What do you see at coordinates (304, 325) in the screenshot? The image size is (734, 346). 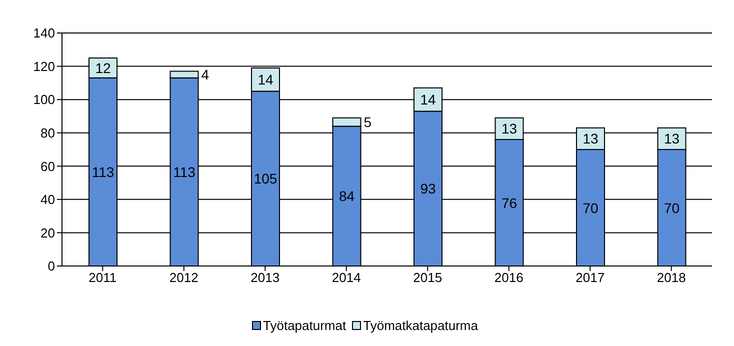 I see `legend-label: Työtapaturmat` at bounding box center [304, 325].